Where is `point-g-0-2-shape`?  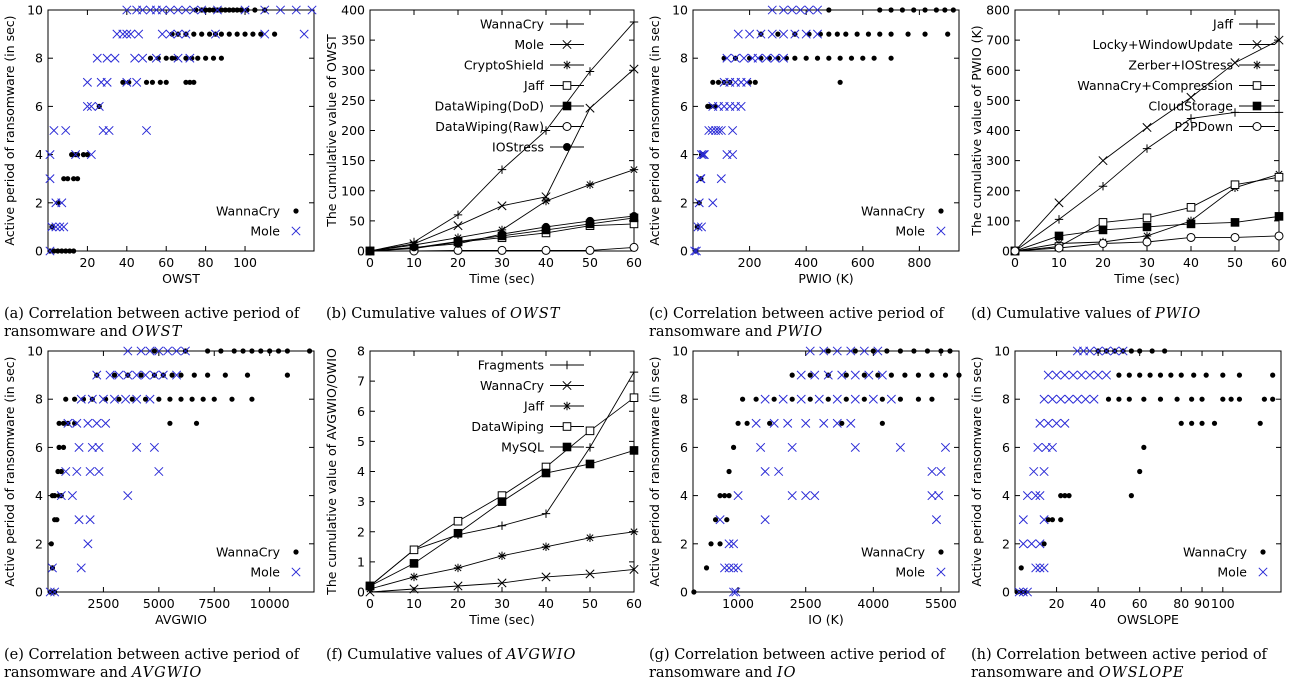 point-g-0-2-shape is located at coordinates (711, 544).